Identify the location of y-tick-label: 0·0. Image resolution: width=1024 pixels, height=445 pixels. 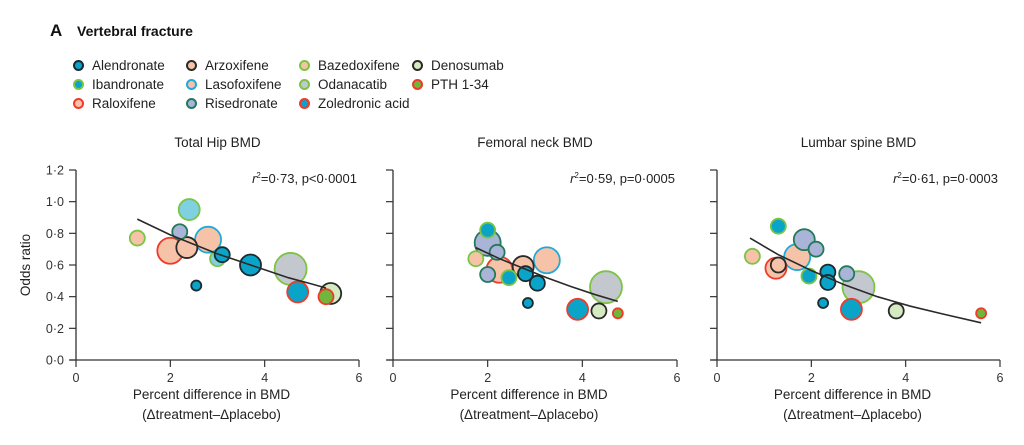
(55, 361).